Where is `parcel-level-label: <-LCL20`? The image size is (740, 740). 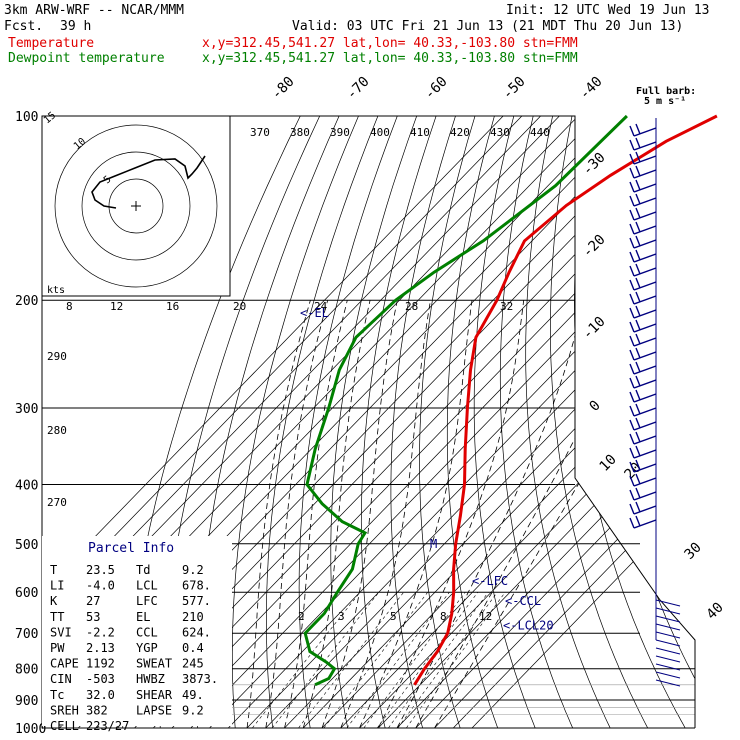
parcel-level-label: <-LCL20 is located at coordinates (528, 625).